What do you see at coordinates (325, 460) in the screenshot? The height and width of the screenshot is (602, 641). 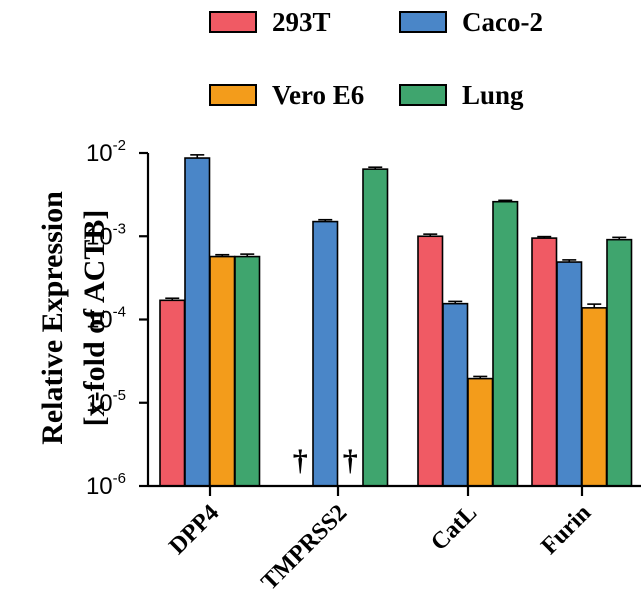 I see `annotations: † †` at bounding box center [325, 460].